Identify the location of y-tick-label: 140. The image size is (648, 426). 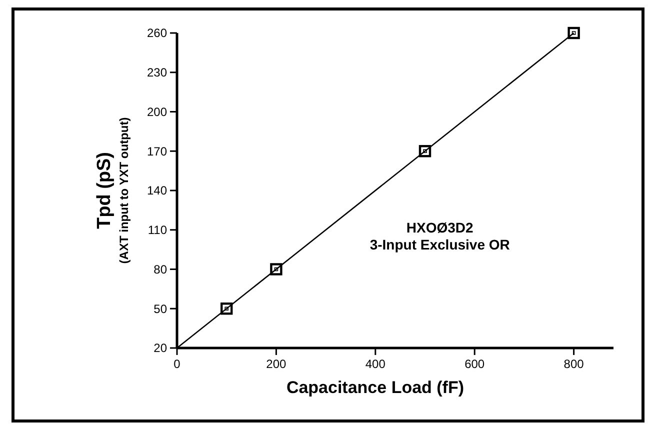
(157, 191).